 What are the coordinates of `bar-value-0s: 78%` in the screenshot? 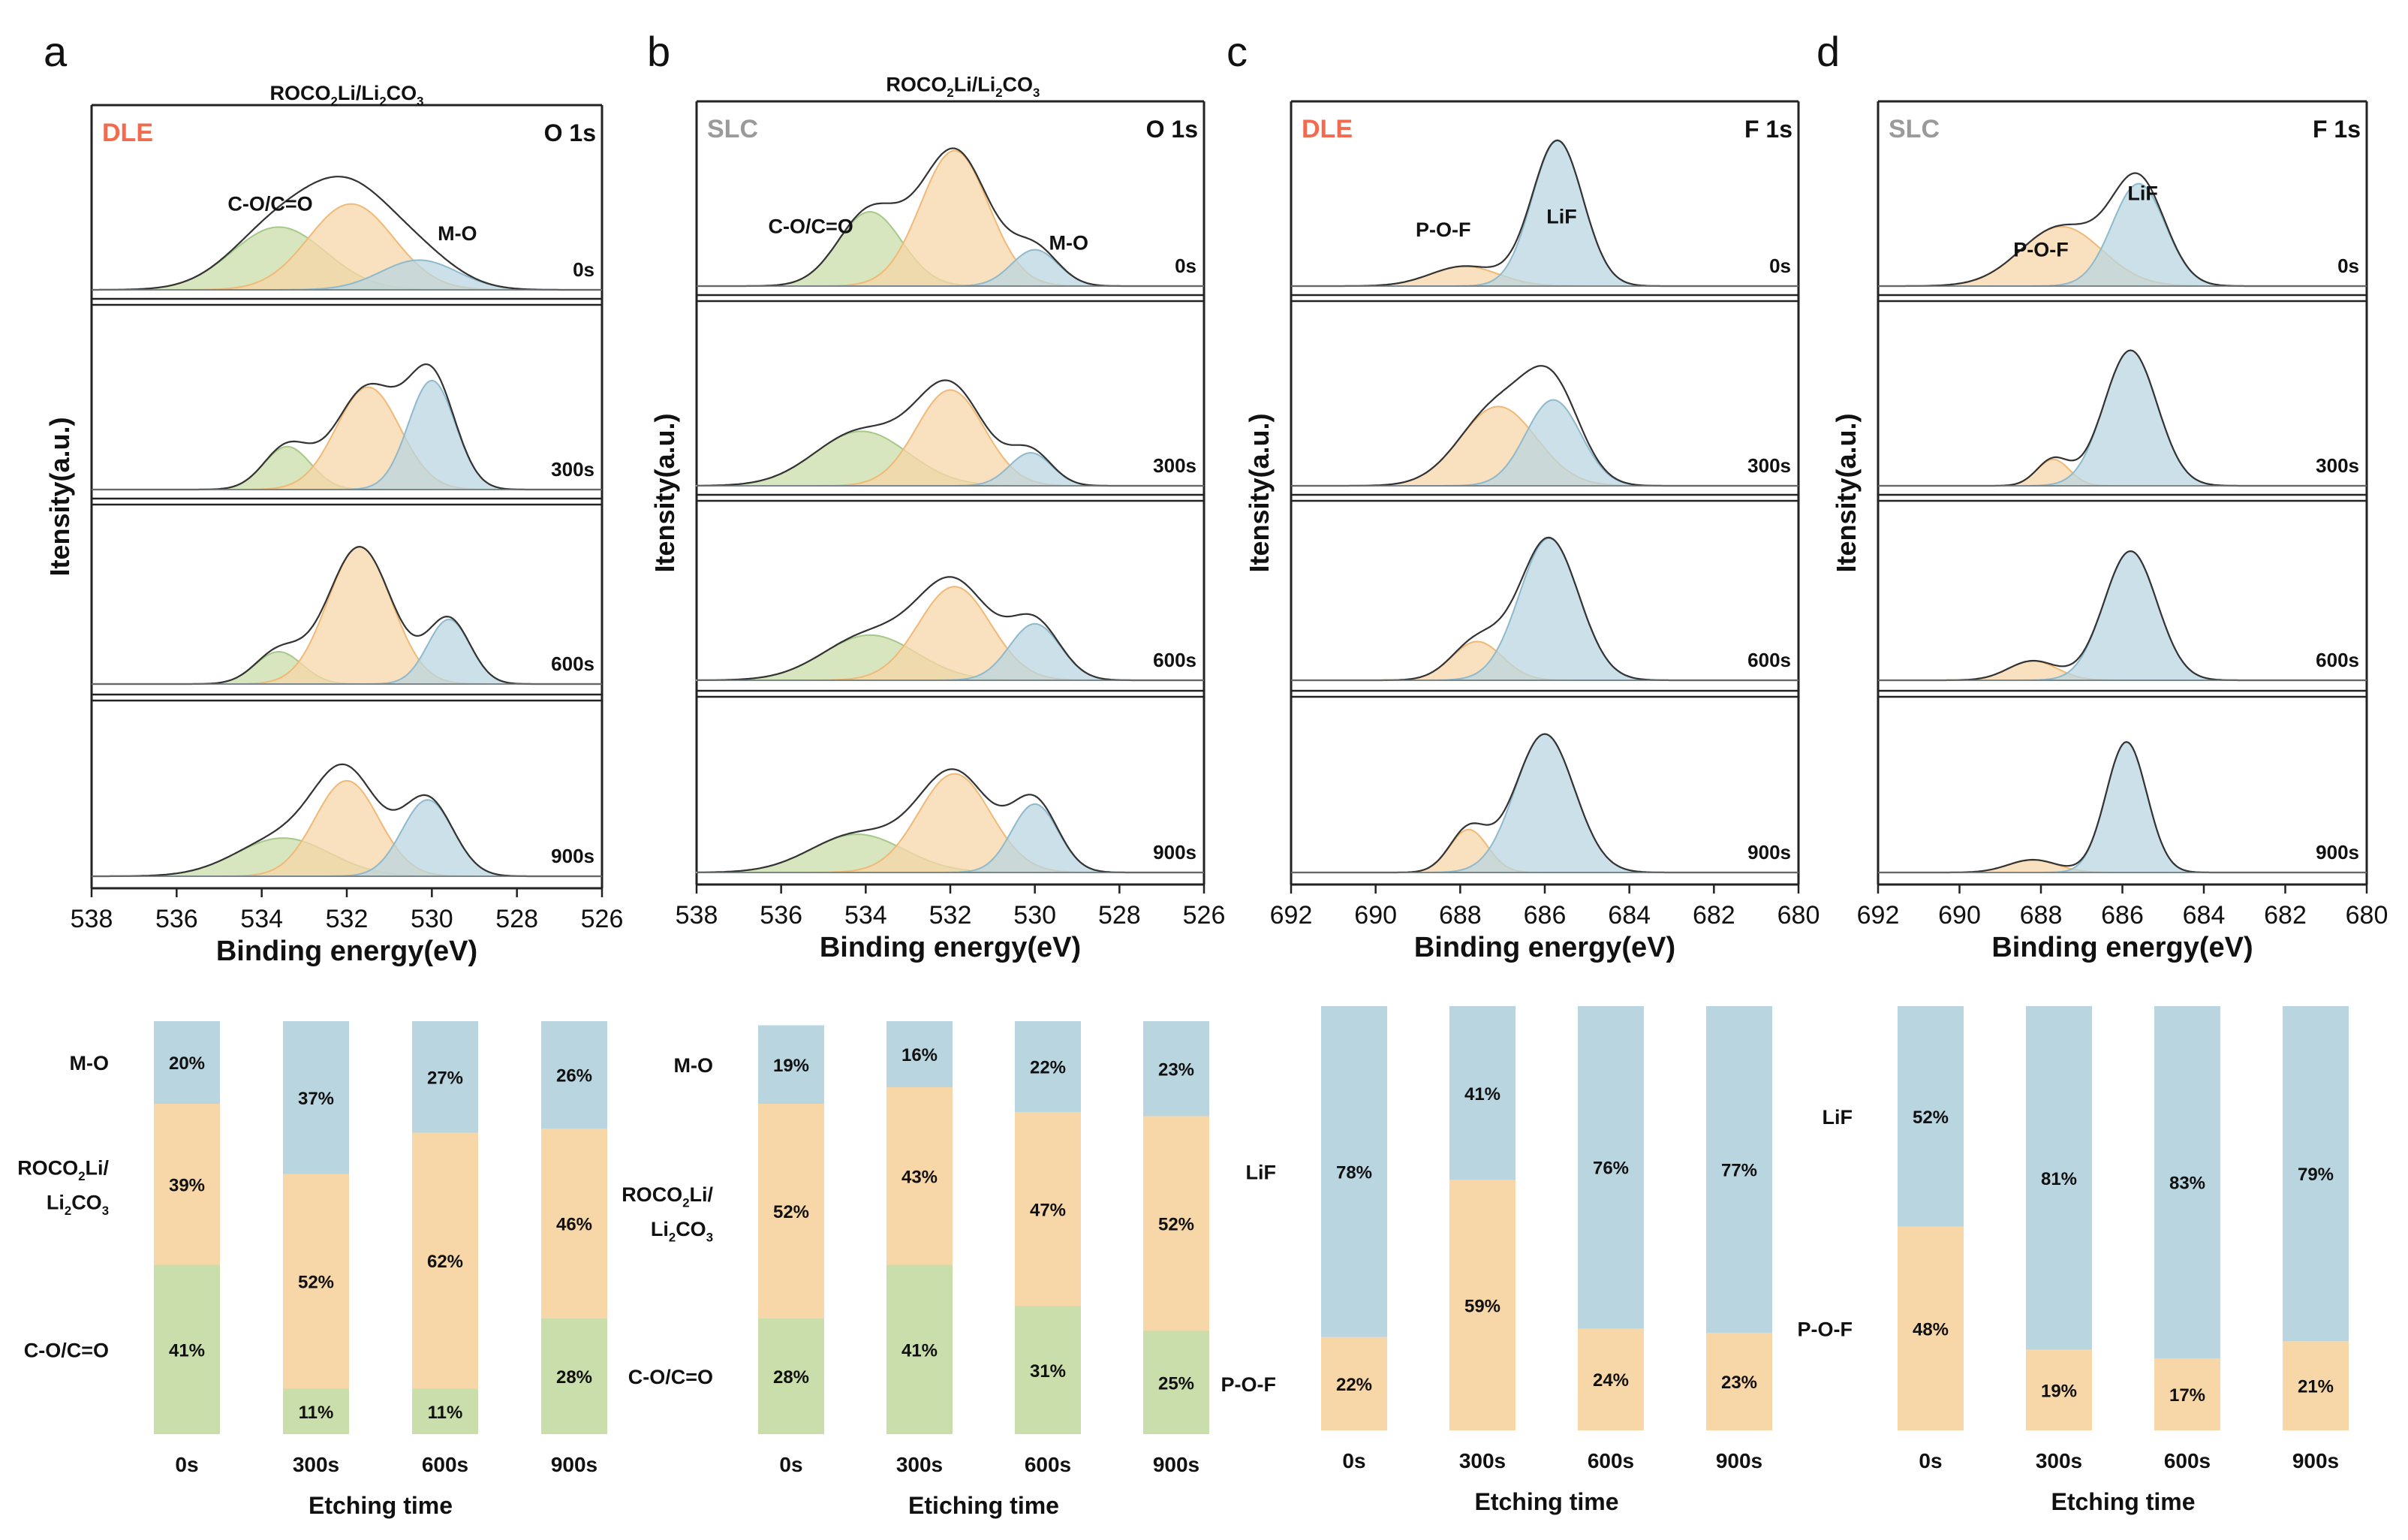 It's located at (1354, 1172).